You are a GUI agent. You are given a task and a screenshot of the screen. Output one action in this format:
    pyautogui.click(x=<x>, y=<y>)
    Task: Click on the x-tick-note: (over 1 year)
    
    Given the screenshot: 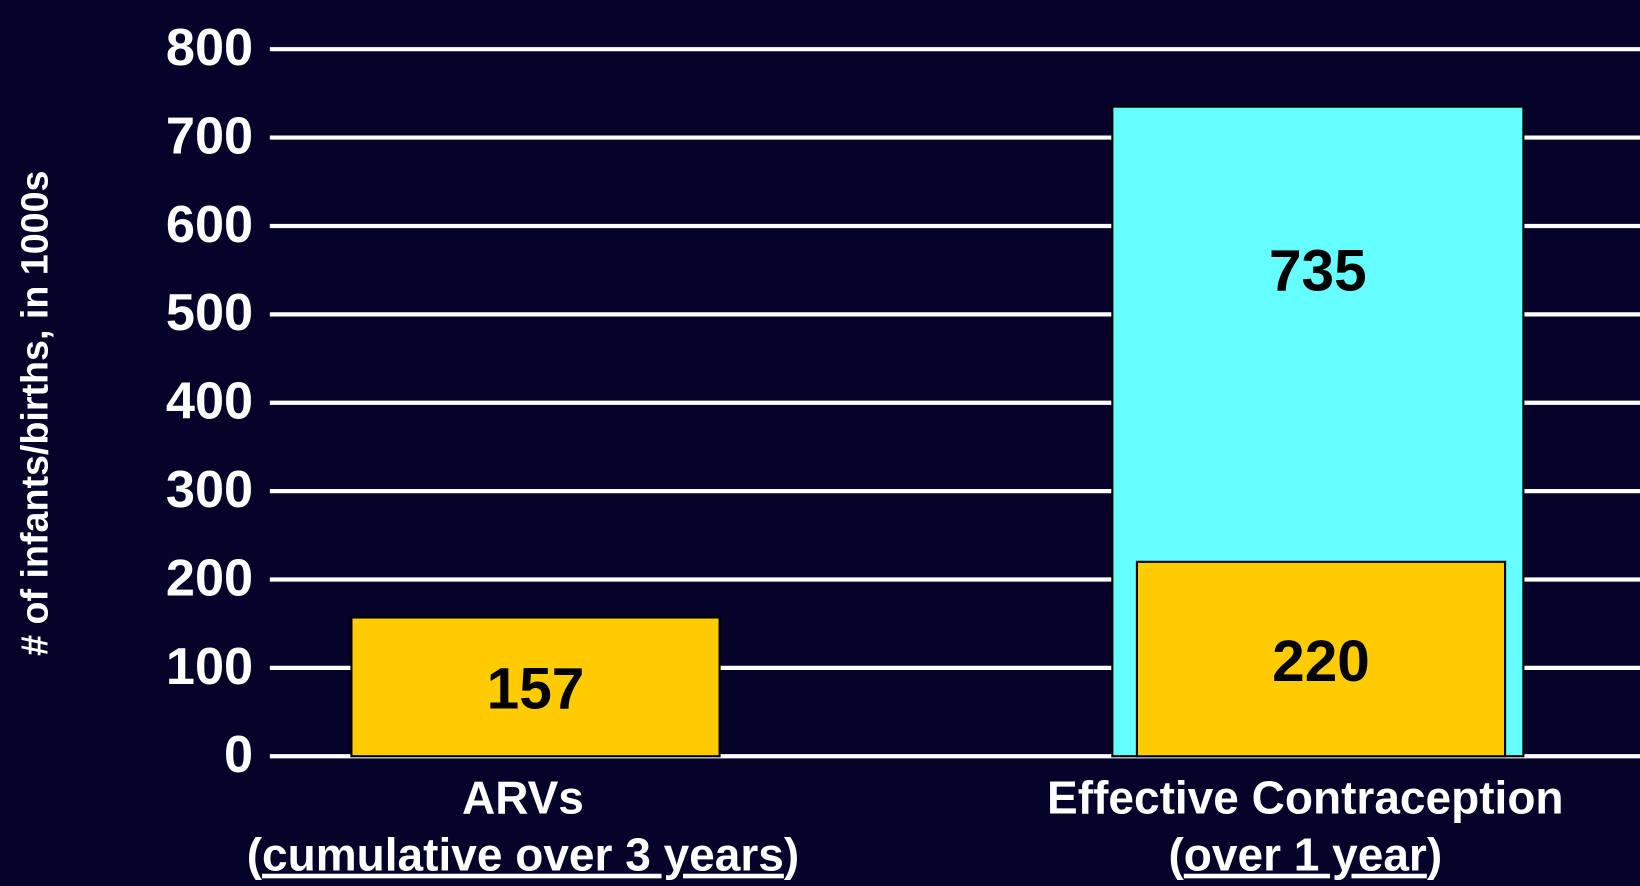 What is the action you would take?
    pyautogui.click(x=1305, y=855)
    